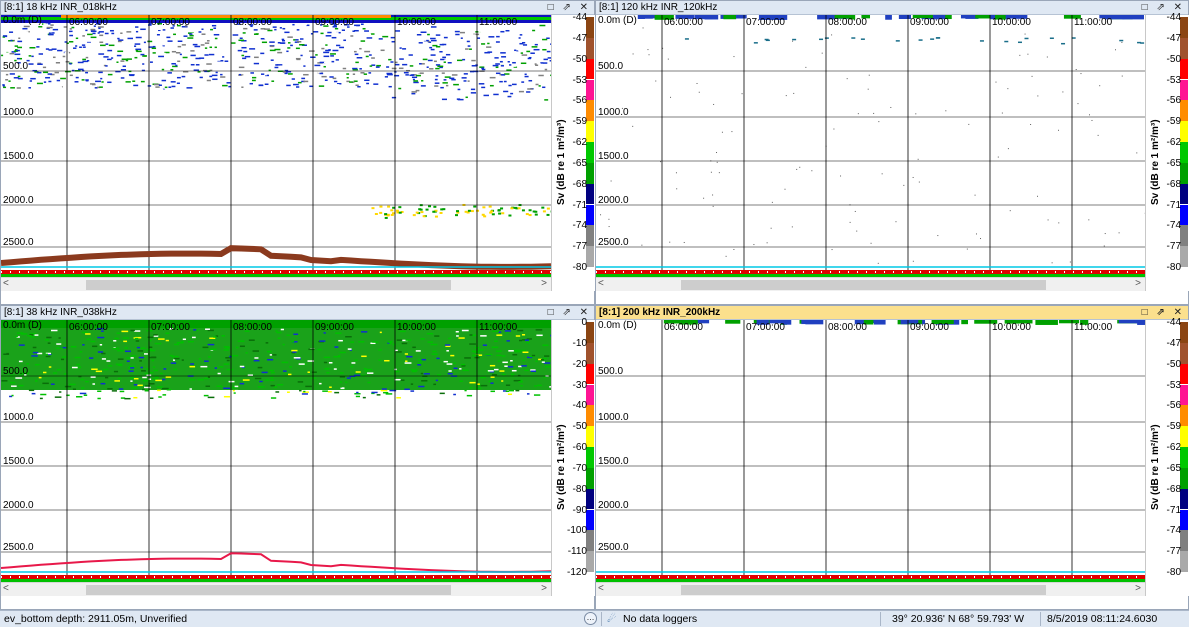 This screenshot has width=1189, height=627. Describe the element at coordinates (765, 22) in the screenshot. I see `time-label: 07:00:00` at that location.